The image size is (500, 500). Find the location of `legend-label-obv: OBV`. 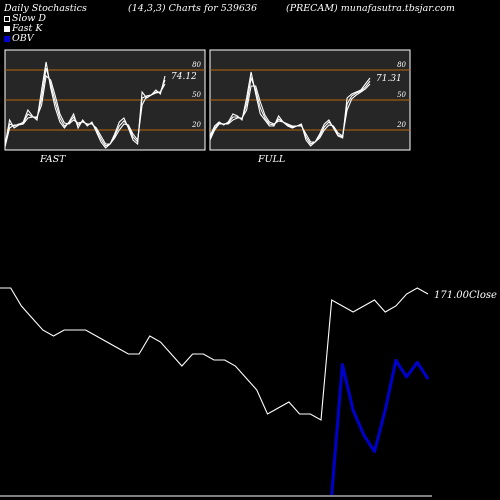

legend-label-obv: OBV is located at coordinates (23, 38).